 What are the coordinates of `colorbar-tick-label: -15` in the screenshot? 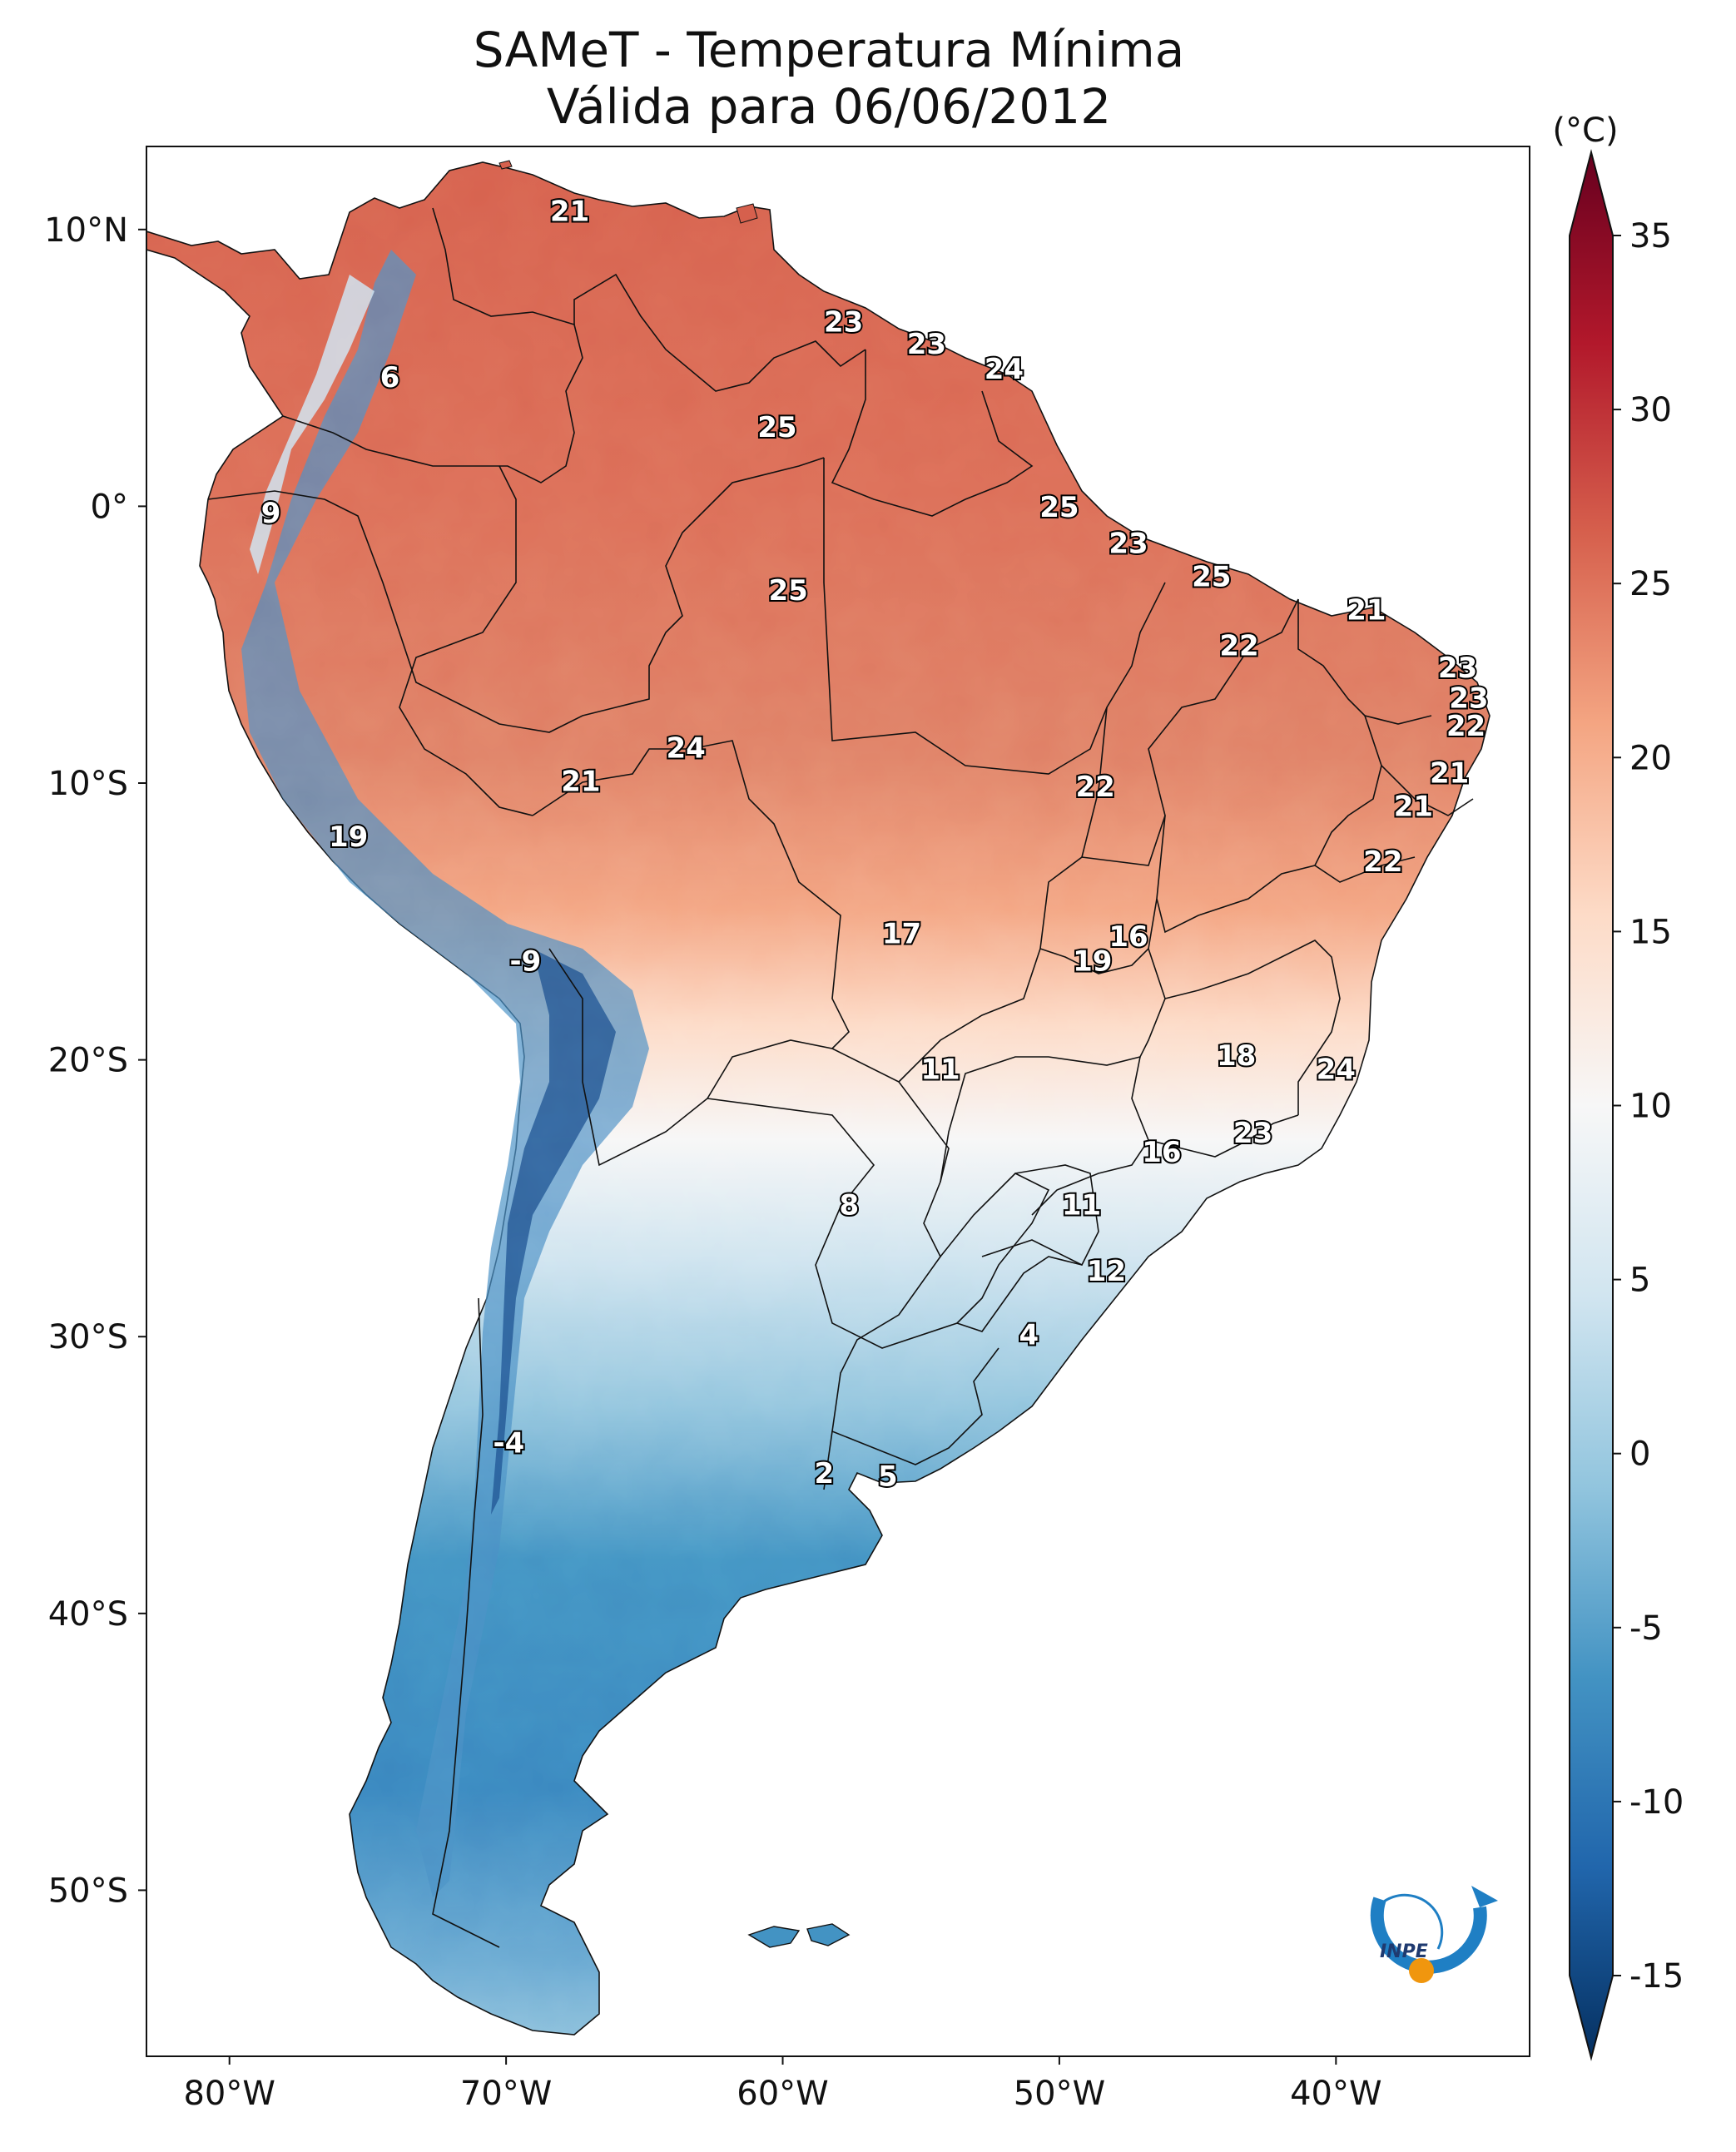 It's located at (1657, 1976).